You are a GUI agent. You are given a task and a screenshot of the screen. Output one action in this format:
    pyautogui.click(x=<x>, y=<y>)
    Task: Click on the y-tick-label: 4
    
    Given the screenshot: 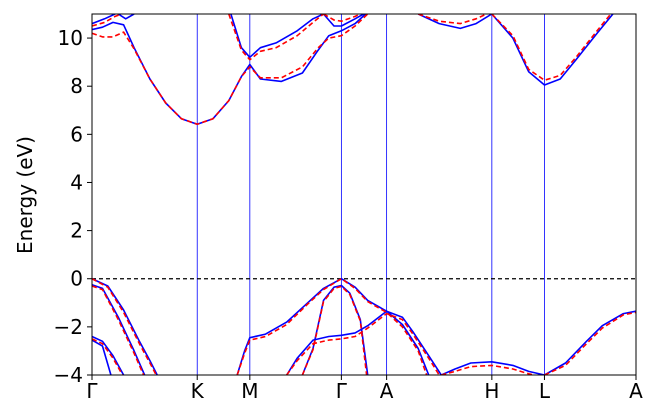 What is the action you would take?
    pyautogui.click(x=76, y=182)
    